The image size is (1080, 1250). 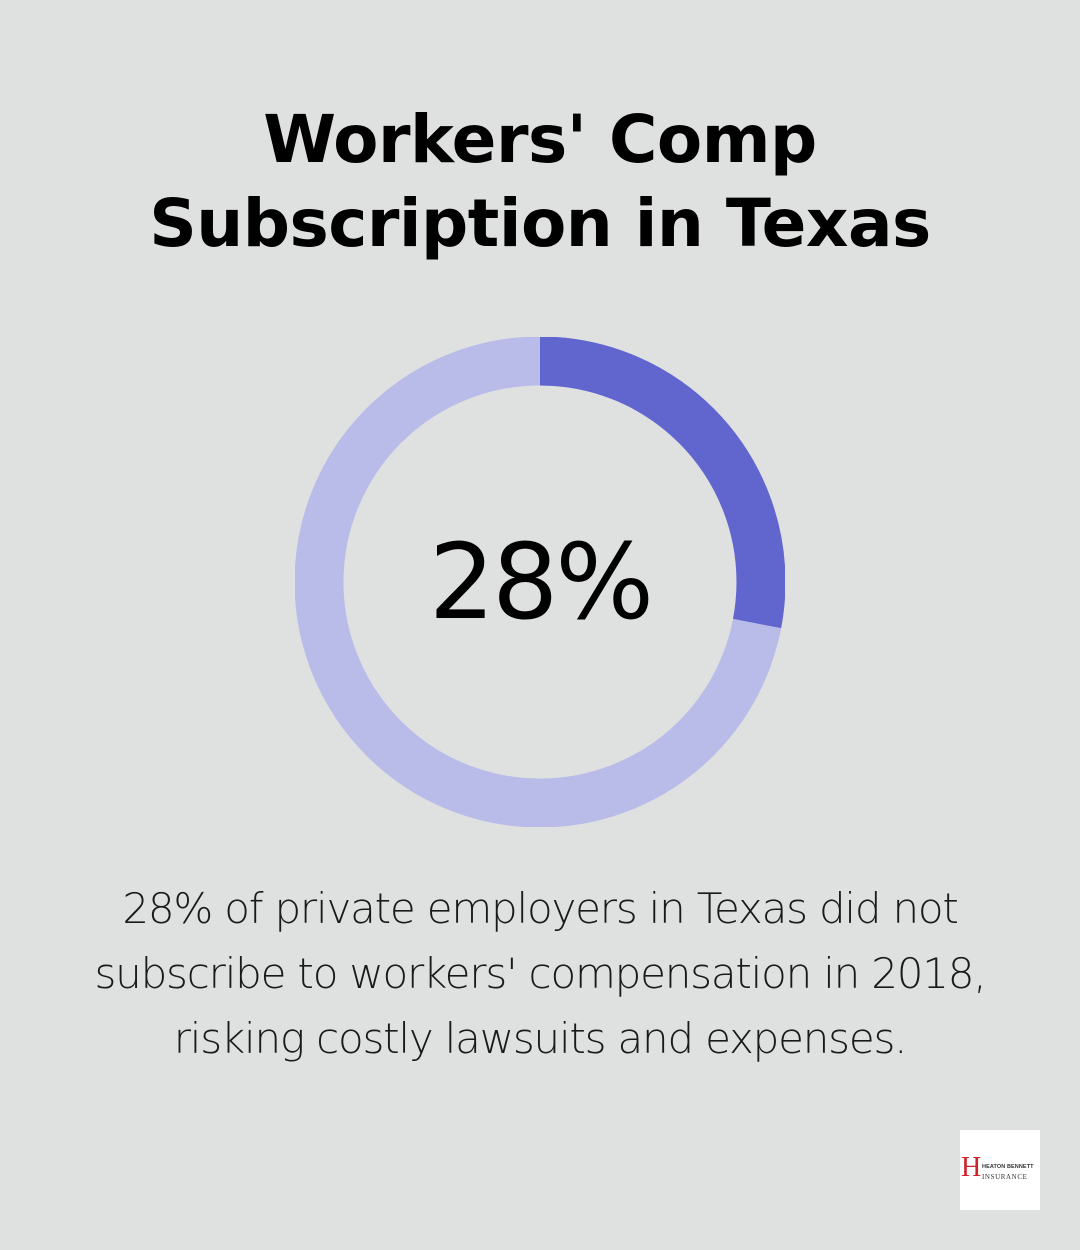 I want to click on heaton-bennett-logo: H HEATON BENNETT INSURANCE, so click(x=1000, y=1170).